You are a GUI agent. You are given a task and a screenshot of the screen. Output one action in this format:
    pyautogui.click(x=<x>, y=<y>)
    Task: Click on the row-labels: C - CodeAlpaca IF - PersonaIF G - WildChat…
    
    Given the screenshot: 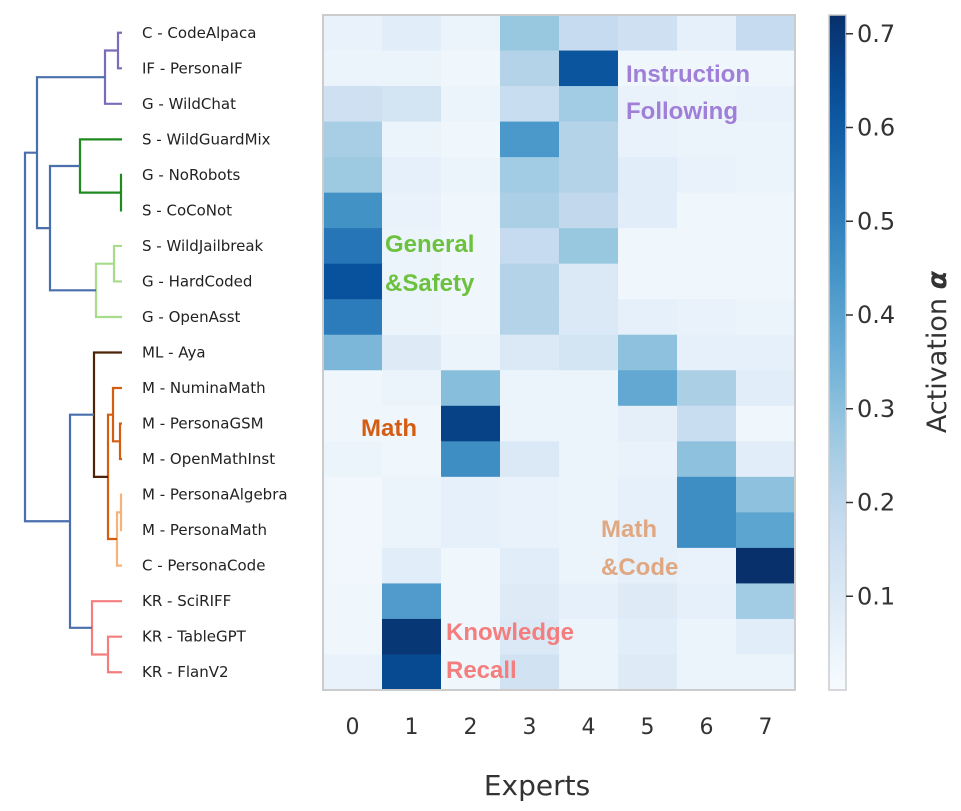 What is the action you would take?
    pyautogui.click(x=215, y=352)
    